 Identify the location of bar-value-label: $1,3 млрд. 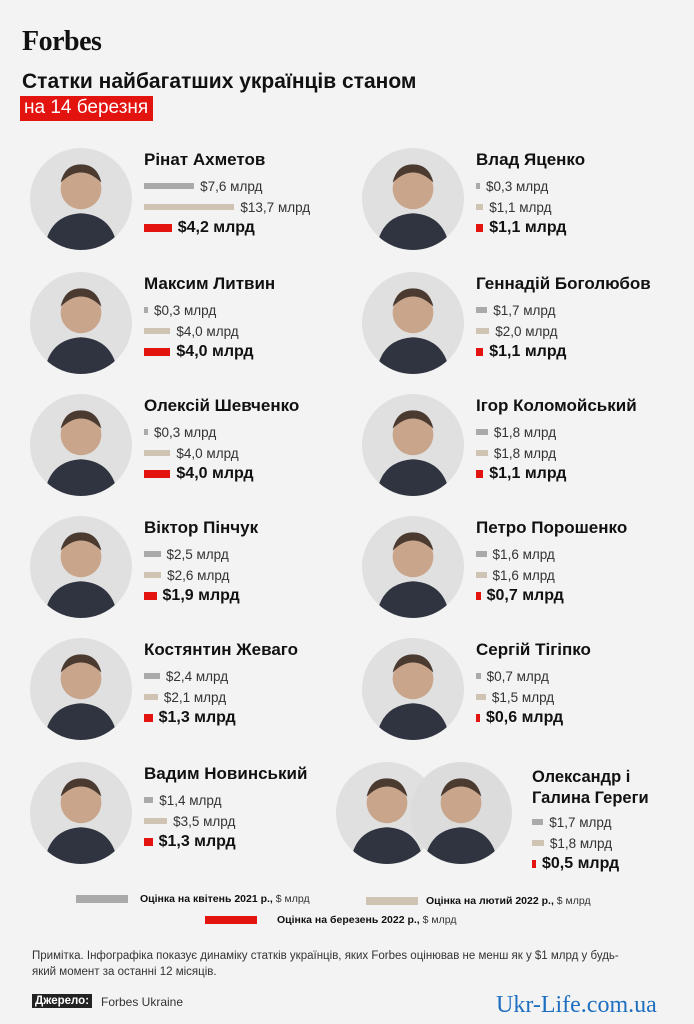
(197, 717).